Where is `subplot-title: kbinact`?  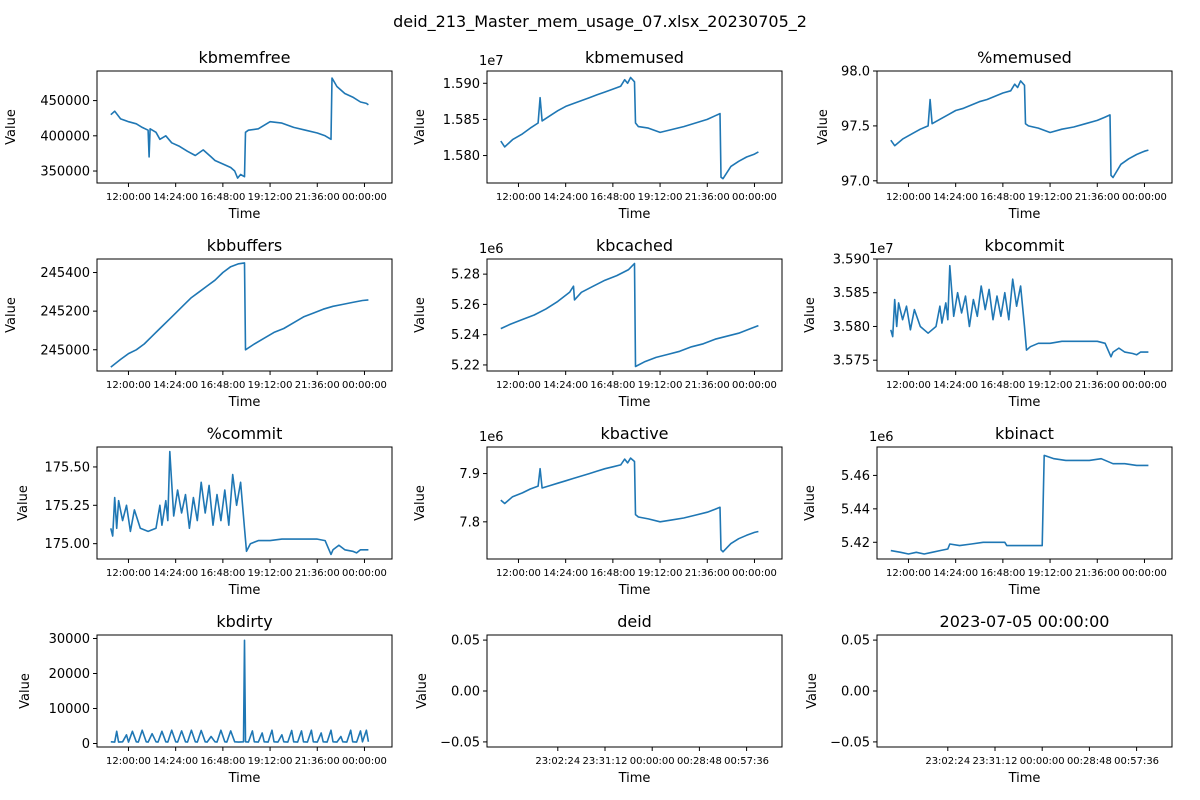 subplot-title: kbinact is located at coordinates (1024, 433).